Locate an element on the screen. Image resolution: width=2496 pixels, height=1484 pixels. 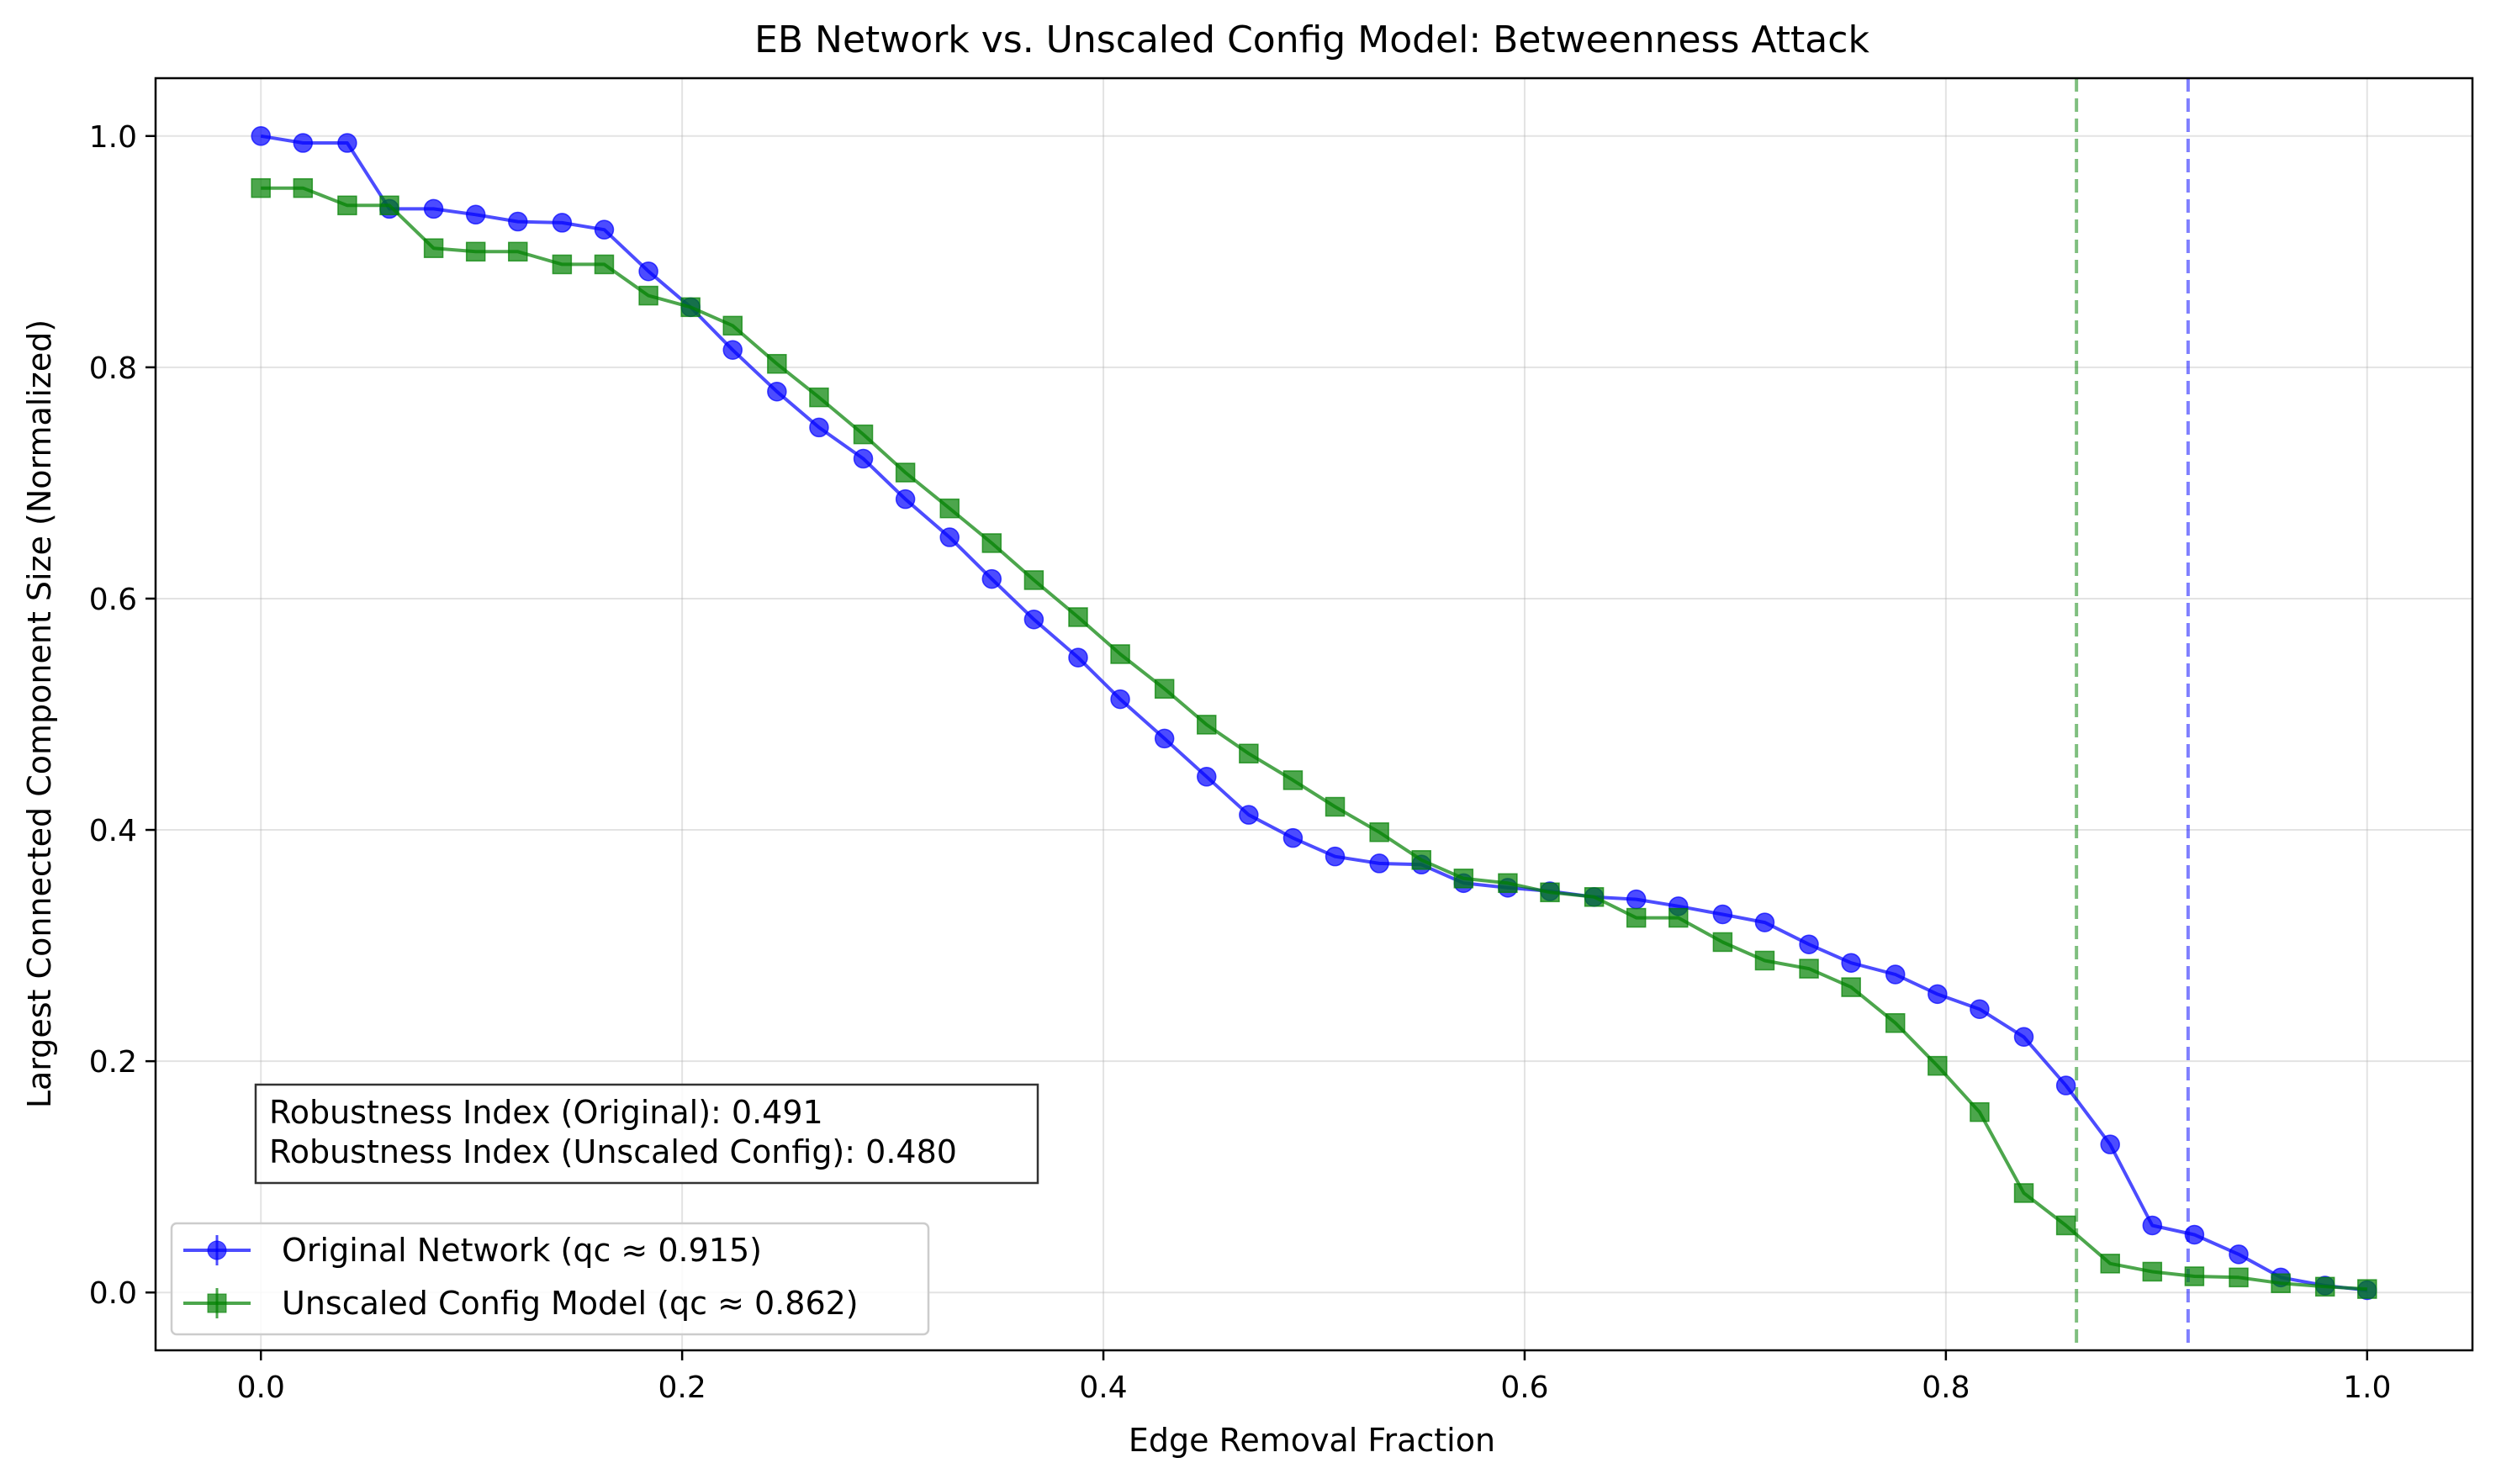
legend-box is located at coordinates (550, 1279).